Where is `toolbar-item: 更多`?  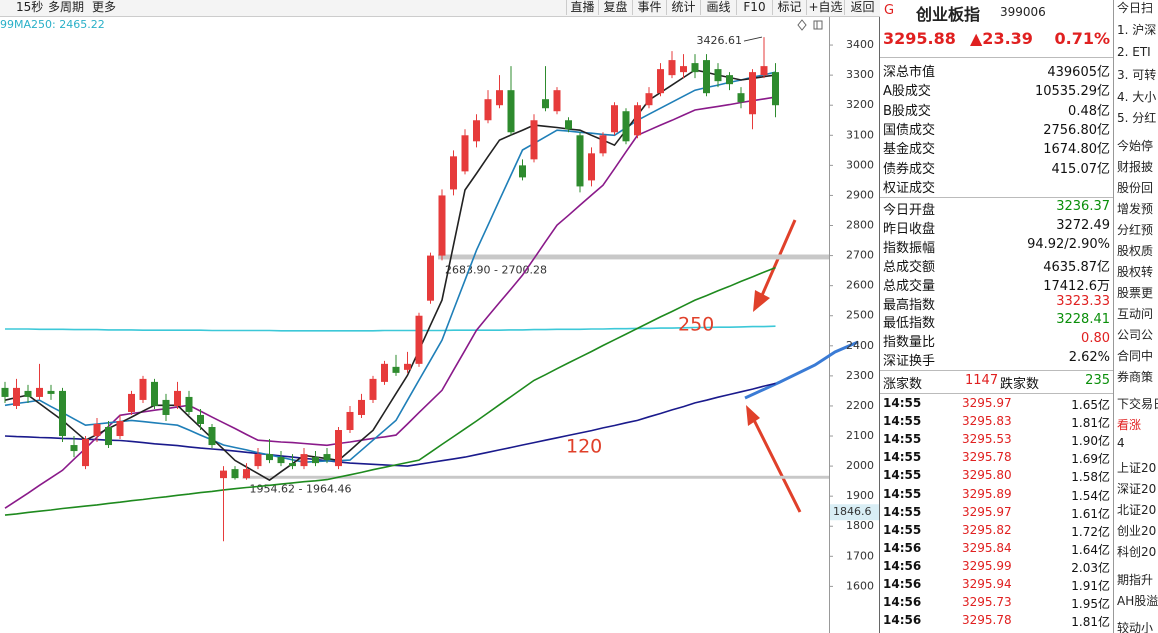 toolbar-item: 更多 is located at coordinates (104, 7).